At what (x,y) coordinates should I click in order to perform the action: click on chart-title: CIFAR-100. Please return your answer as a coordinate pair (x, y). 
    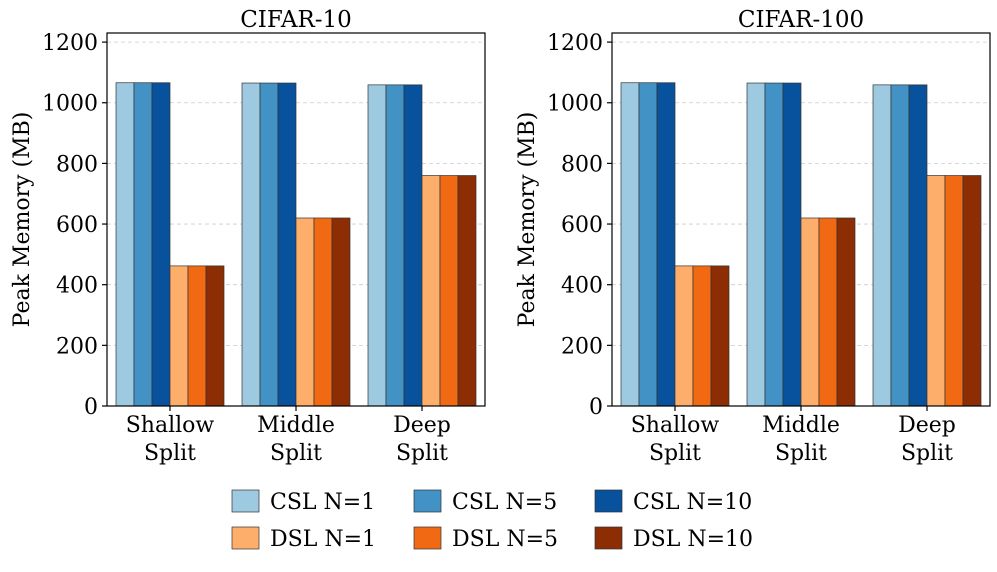
    Looking at the image, I should click on (801, 20).